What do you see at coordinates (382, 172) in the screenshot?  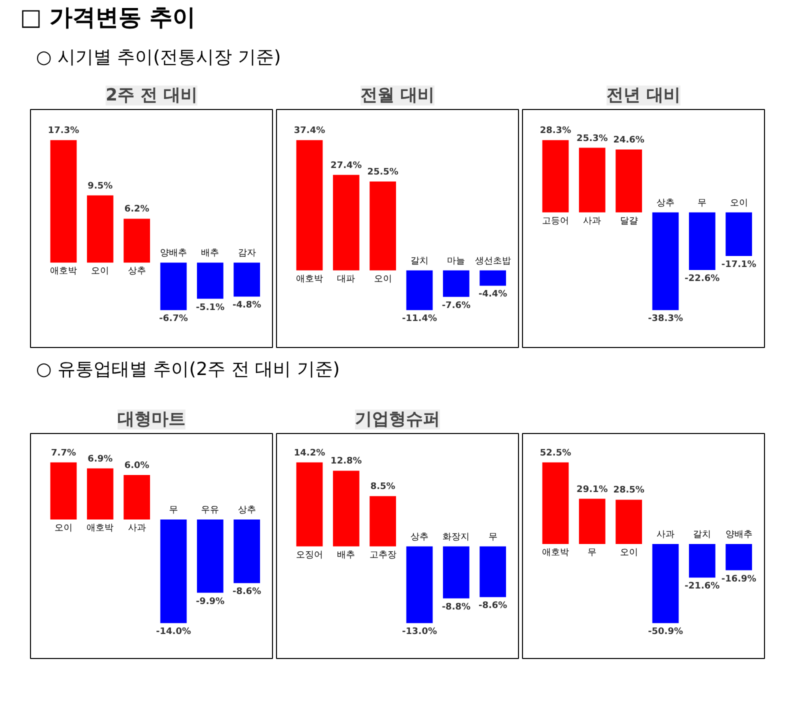 I see `data-label: 25.5%` at bounding box center [382, 172].